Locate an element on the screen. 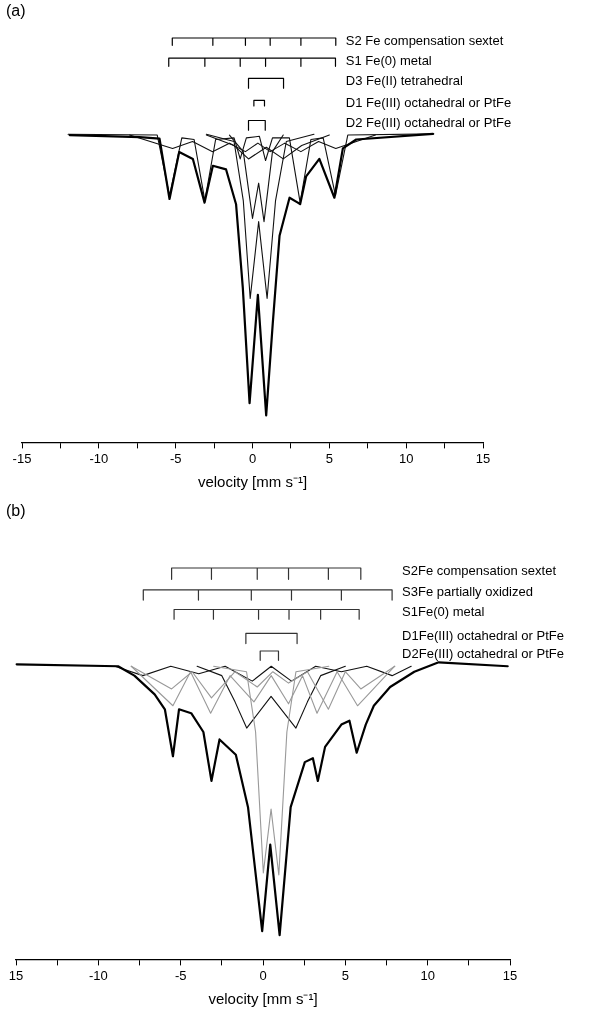 The height and width of the screenshot is (1017, 590). text: D1Fe(III) octahedral or PtFe is located at coordinates (483, 635).